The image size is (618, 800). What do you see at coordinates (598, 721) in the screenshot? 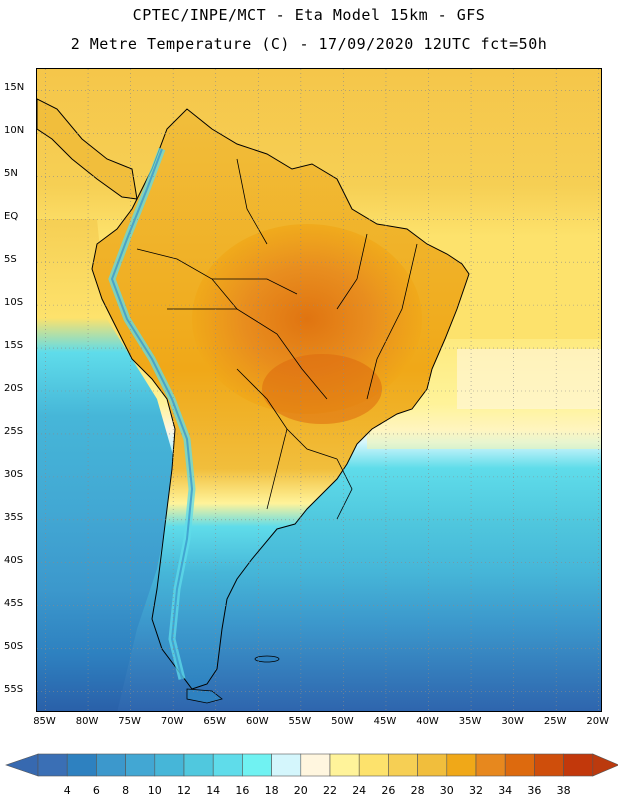
I see `lon-label-20w: 20W` at bounding box center [598, 721].